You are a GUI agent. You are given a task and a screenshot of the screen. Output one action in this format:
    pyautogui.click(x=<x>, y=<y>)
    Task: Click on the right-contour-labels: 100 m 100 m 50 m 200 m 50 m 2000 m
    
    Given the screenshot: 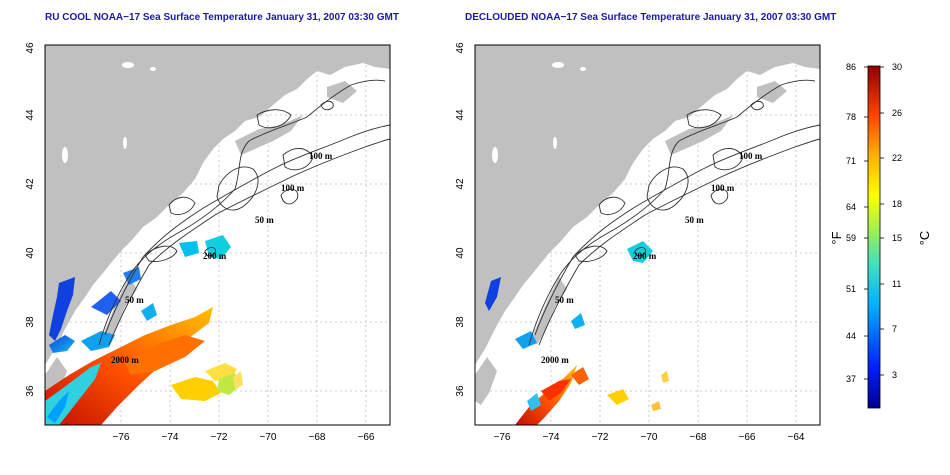 What is the action you would take?
    pyautogui.click(x=652, y=258)
    